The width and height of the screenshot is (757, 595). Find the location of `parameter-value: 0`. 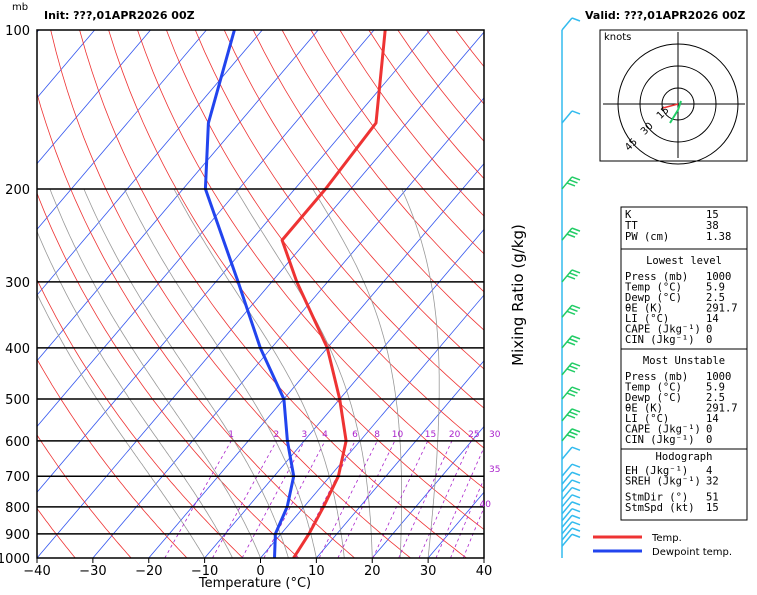

parameter-value: 0 is located at coordinates (709, 440).